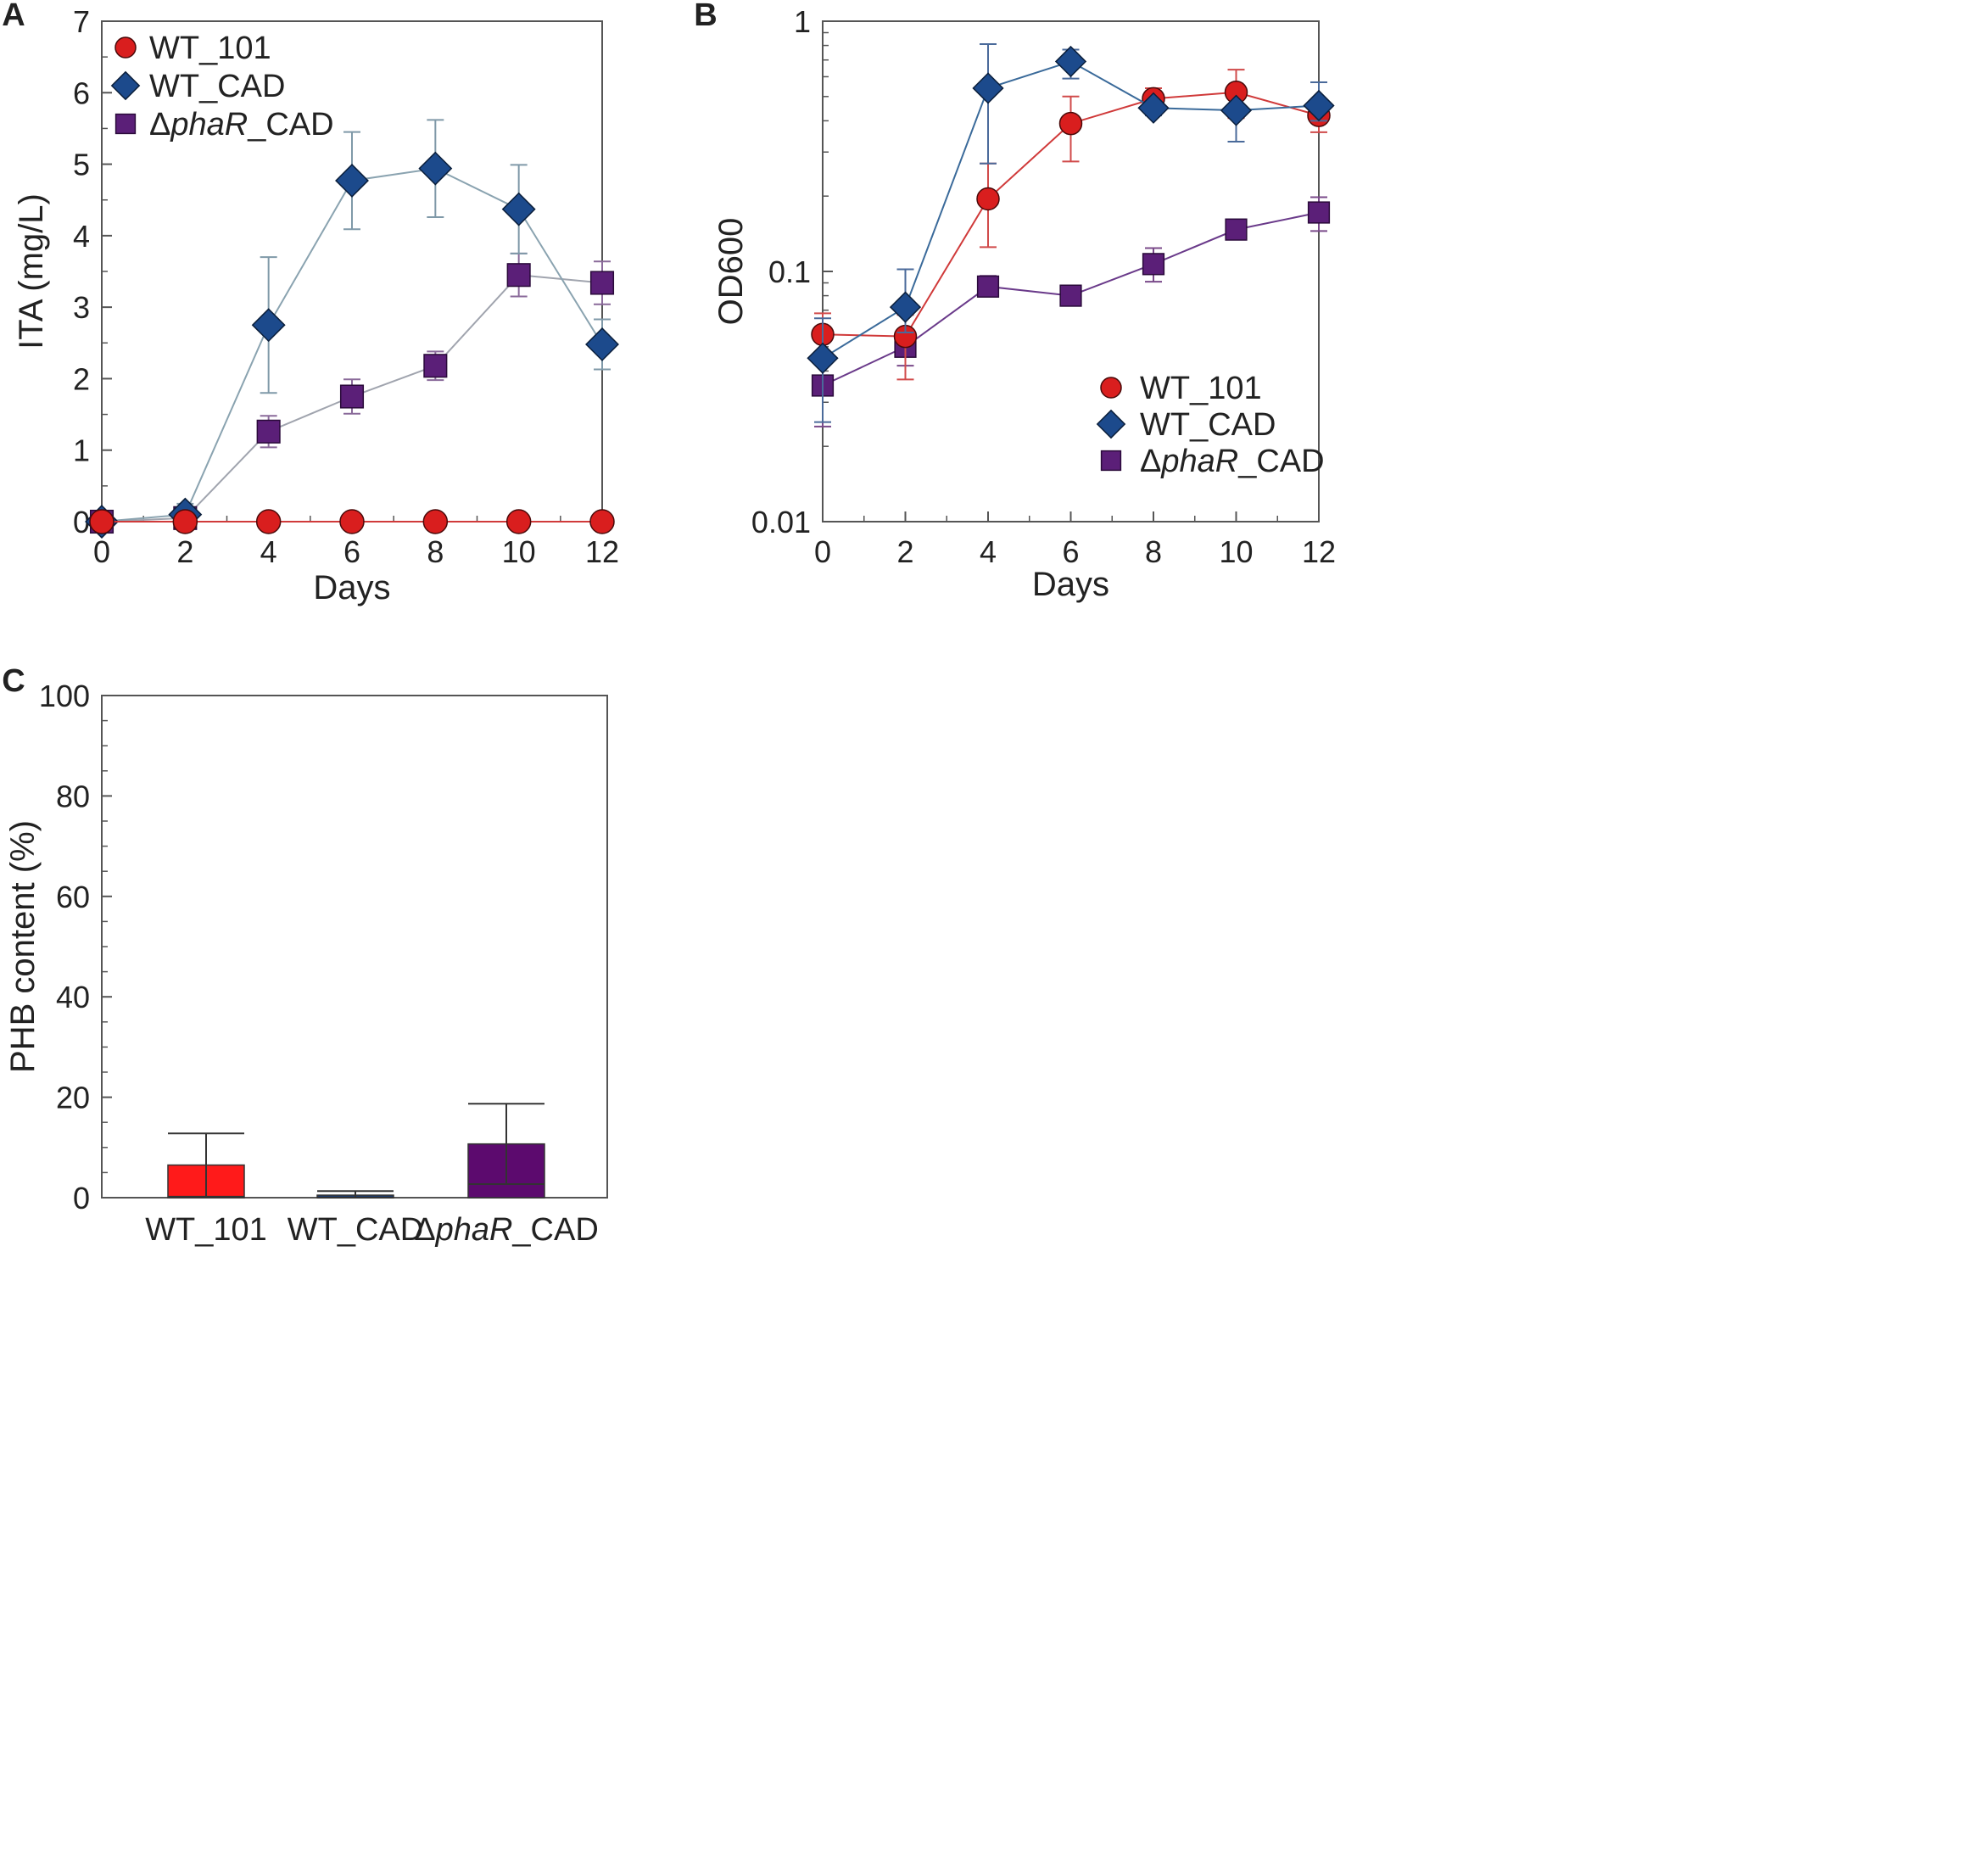 Image resolution: width=1988 pixels, height=1872 pixels. What do you see at coordinates (731, 272) in the screenshot?
I see `panel-b-y-axis-label: OD600` at bounding box center [731, 272].